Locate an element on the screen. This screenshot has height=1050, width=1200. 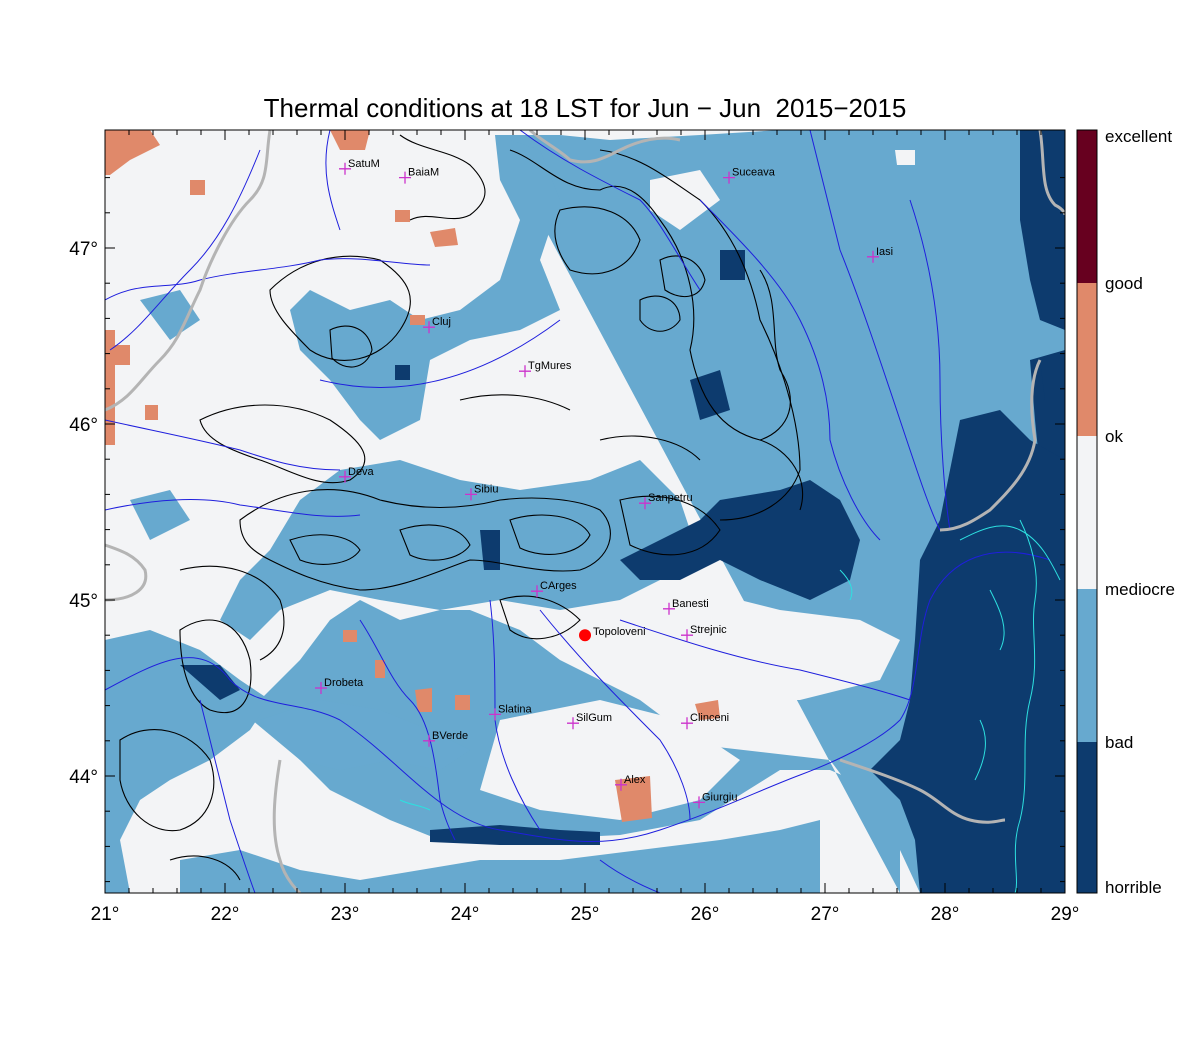
station-sibiu: Sibiu is located at coordinates (481, 492).